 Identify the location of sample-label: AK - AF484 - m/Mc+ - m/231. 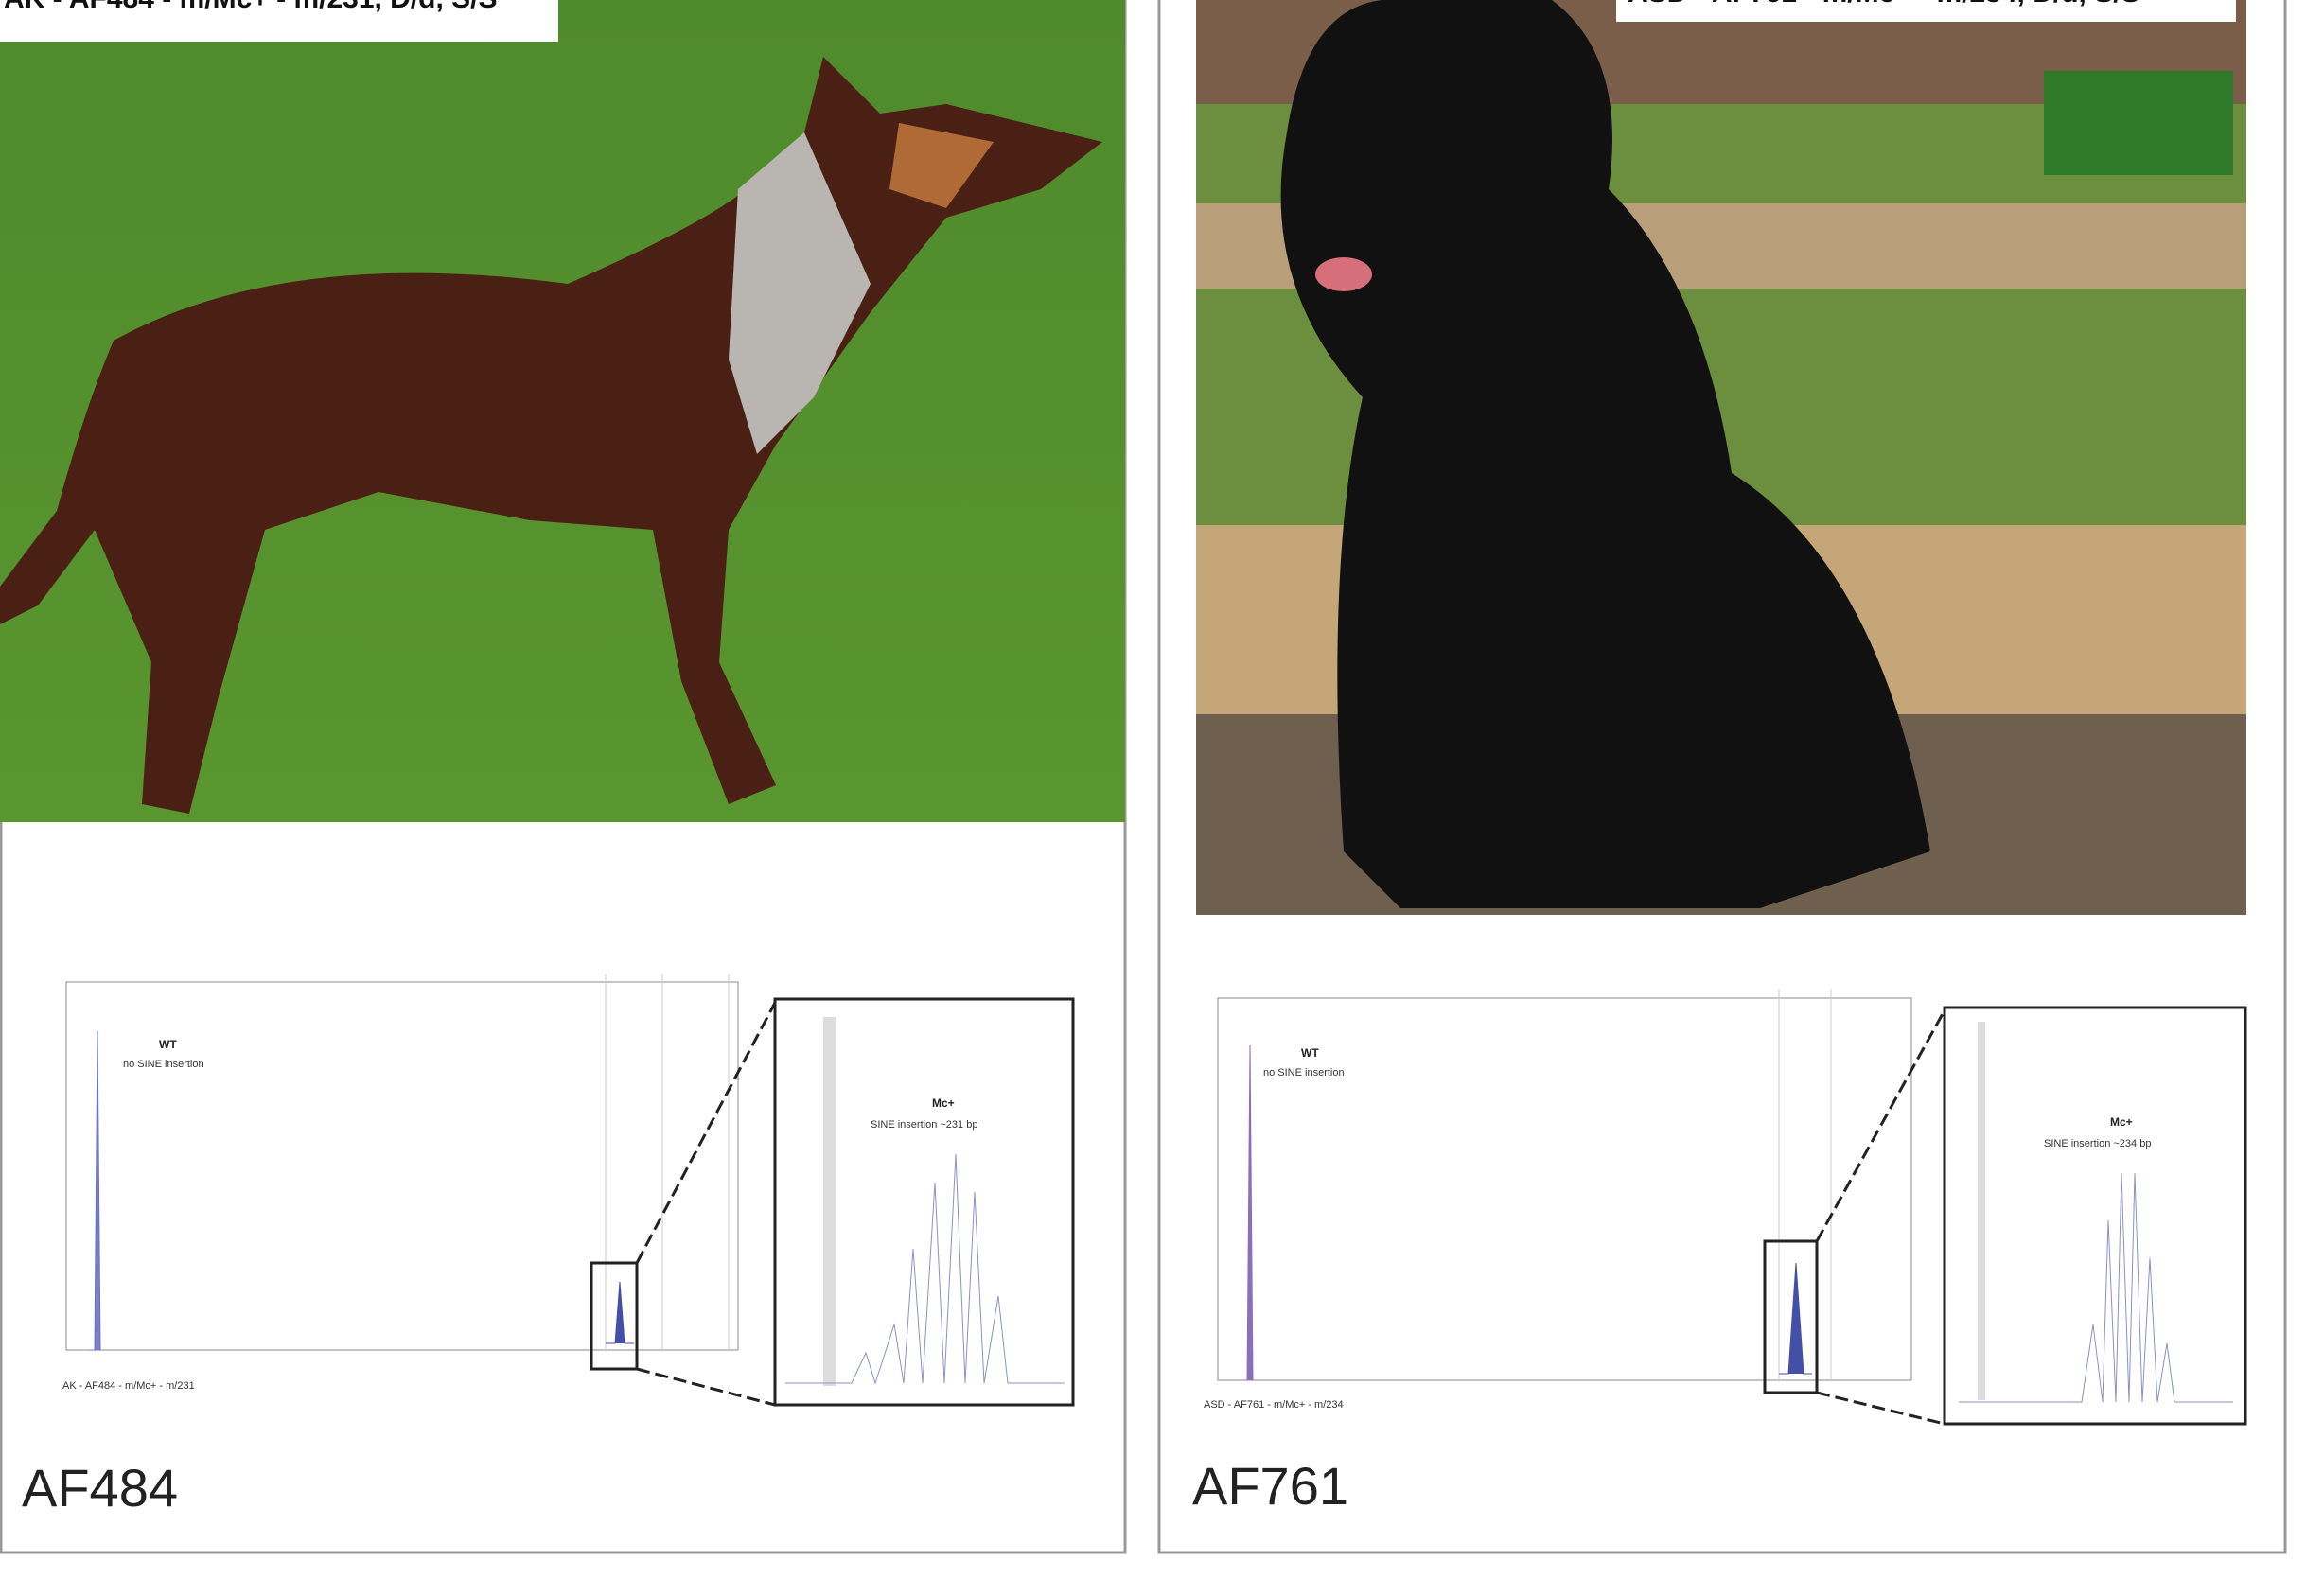
(128, 1386).